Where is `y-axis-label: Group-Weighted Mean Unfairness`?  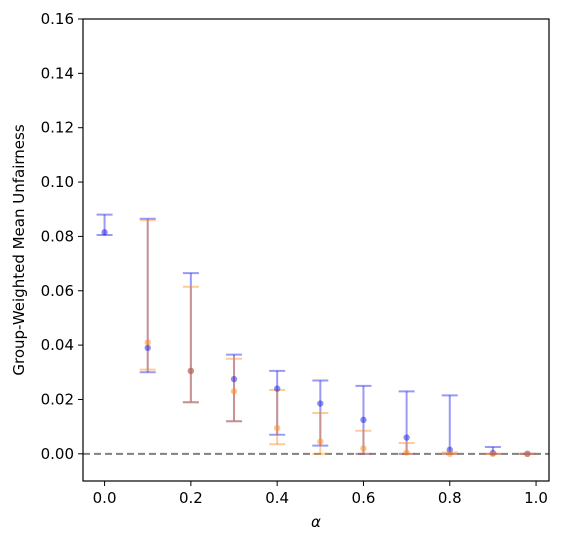
y-axis-label: Group-Weighted Mean Unfairness is located at coordinates (19, 249).